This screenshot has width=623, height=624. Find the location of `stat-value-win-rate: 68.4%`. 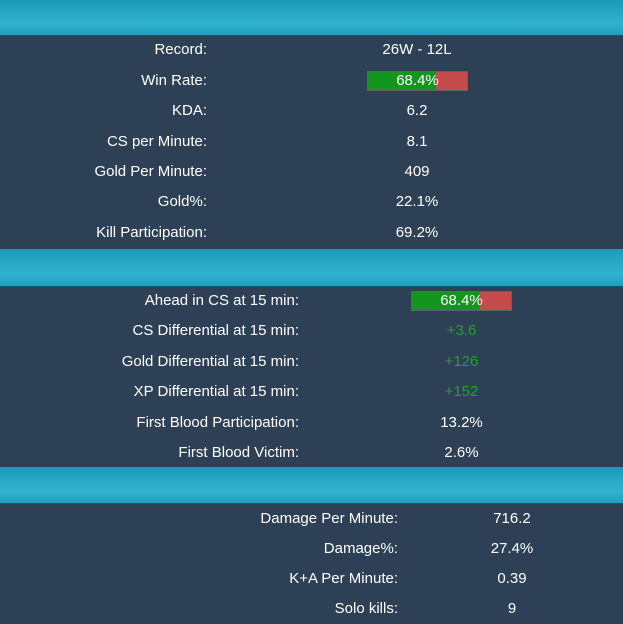

stat-value-win-rate: 68.4% is located at coordinates (417, 80).